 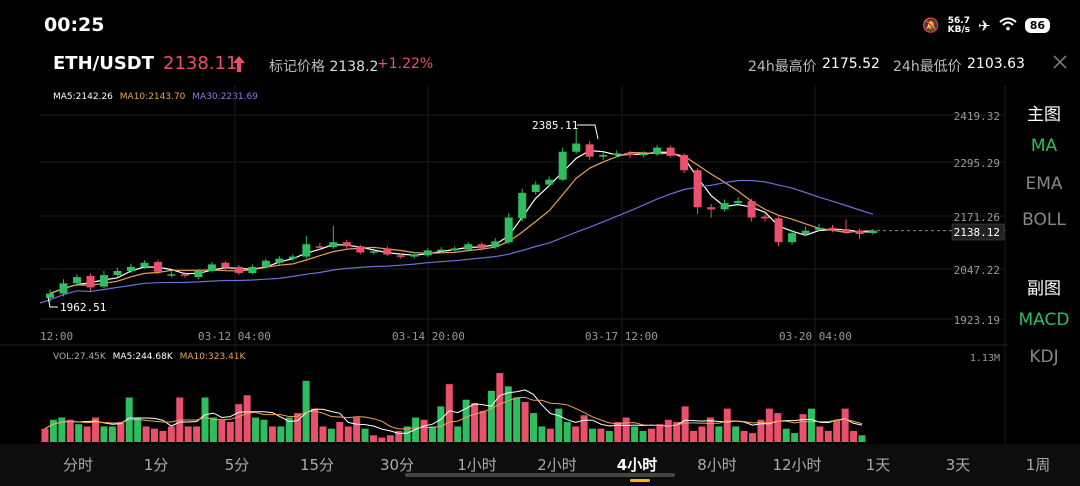 What do you see at coordinates (1044, 220) in the screenshot?
I see `indicator-boll: BOLL` at bounding box center [1044, 220].